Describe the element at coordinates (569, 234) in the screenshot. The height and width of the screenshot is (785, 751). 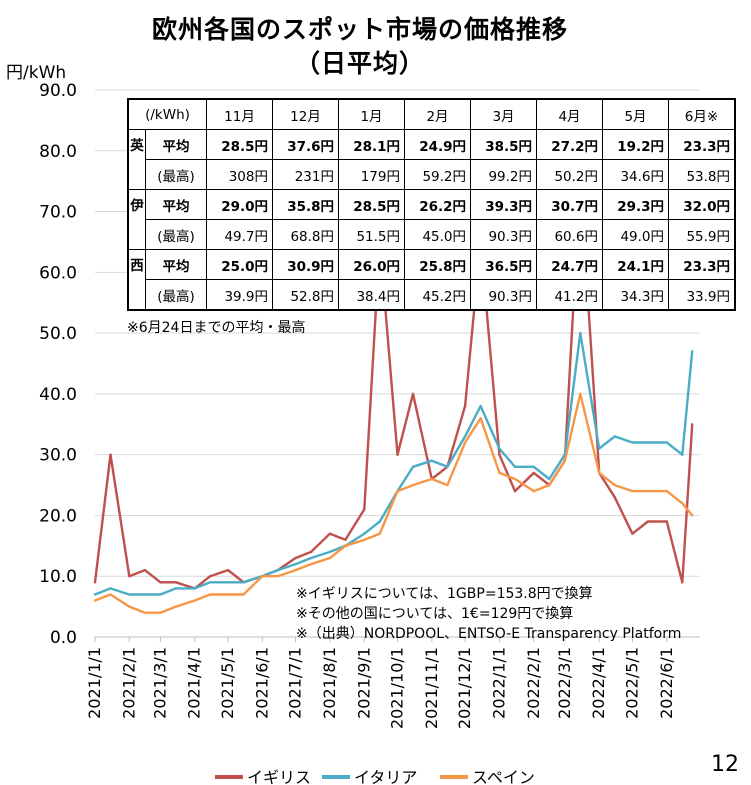
I see `table-cell: 60.6円` at that location.